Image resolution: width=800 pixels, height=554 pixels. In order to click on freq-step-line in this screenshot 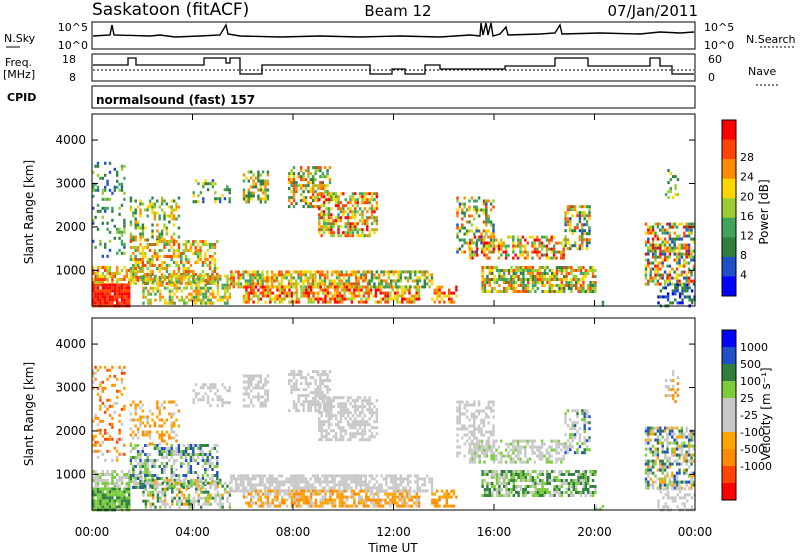, I will do `click(393, 66)`.